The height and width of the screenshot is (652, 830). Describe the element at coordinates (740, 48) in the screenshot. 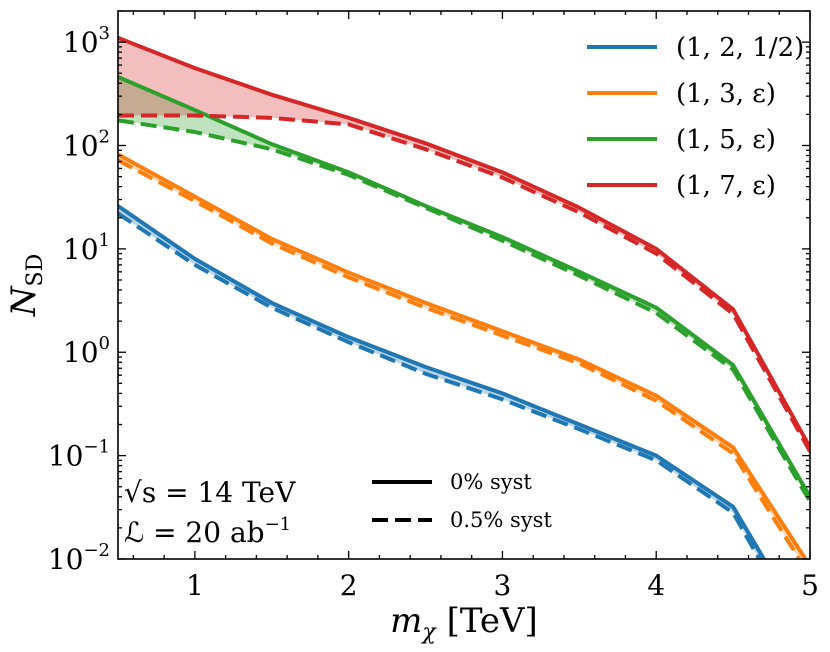

I see `legend-label: (1, 2, 1/2)` at that location.